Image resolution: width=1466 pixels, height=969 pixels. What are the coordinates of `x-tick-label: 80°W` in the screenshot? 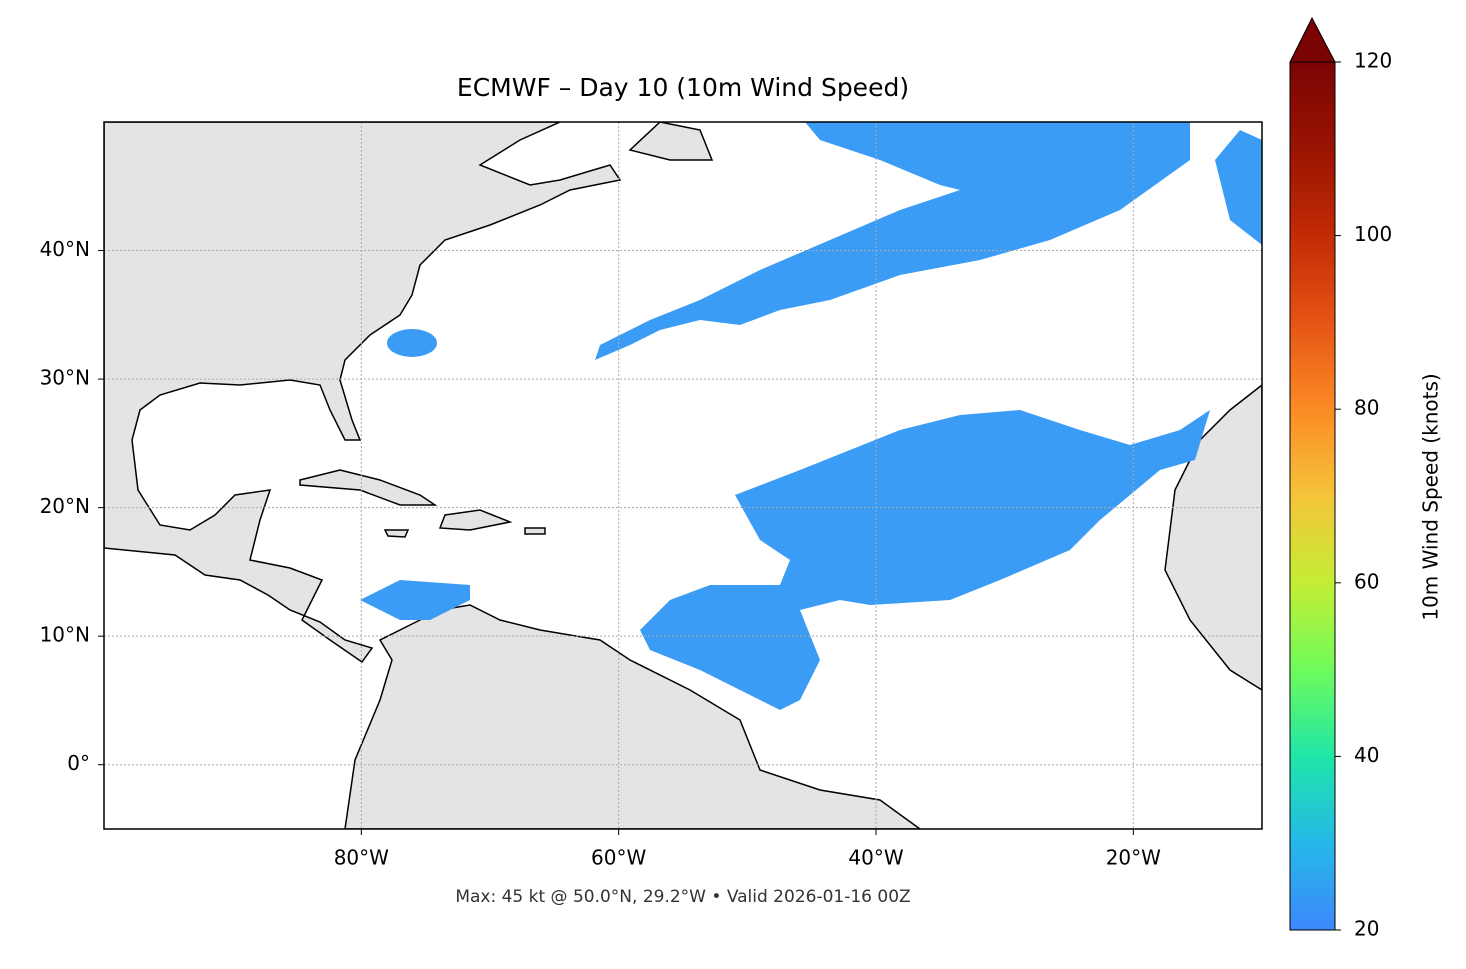 It's located at (361, 858).